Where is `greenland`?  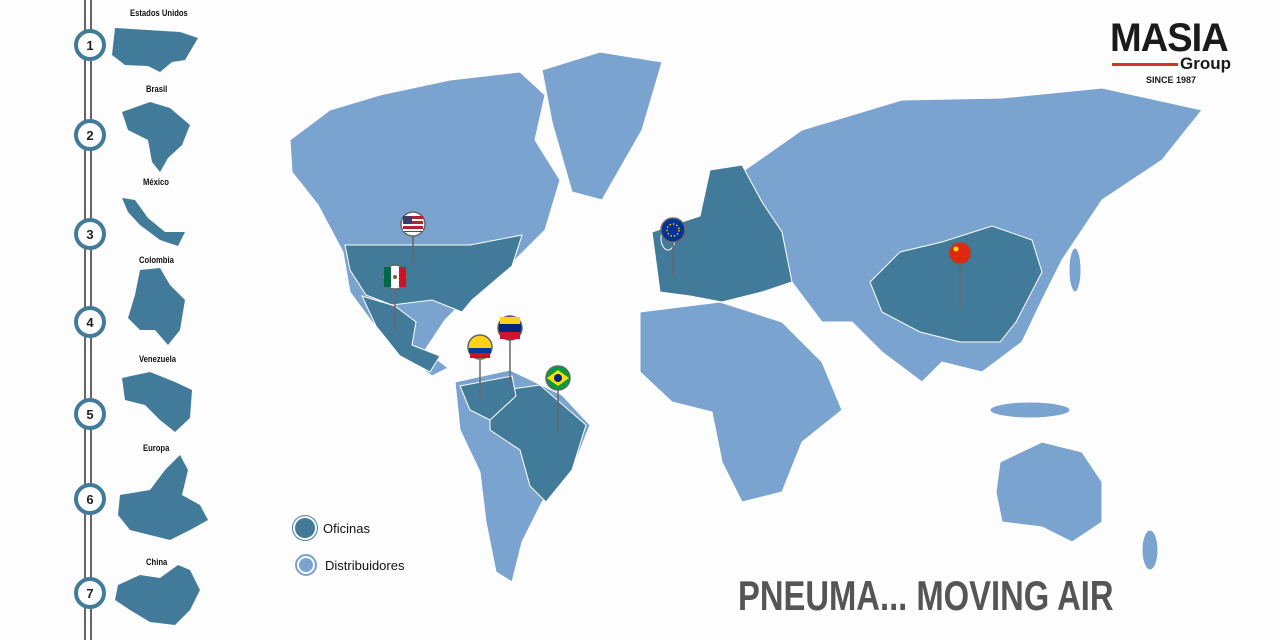 greenland is located at coordinates (602, 126).